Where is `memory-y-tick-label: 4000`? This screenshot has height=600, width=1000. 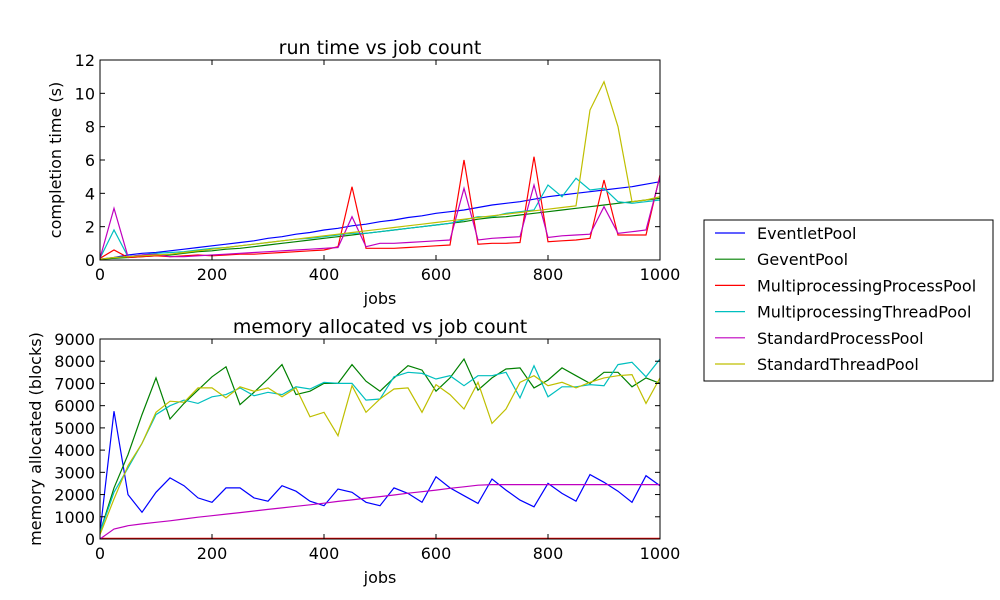
memory-y-tick-label: 4000 is located at coordinates (74, 450).